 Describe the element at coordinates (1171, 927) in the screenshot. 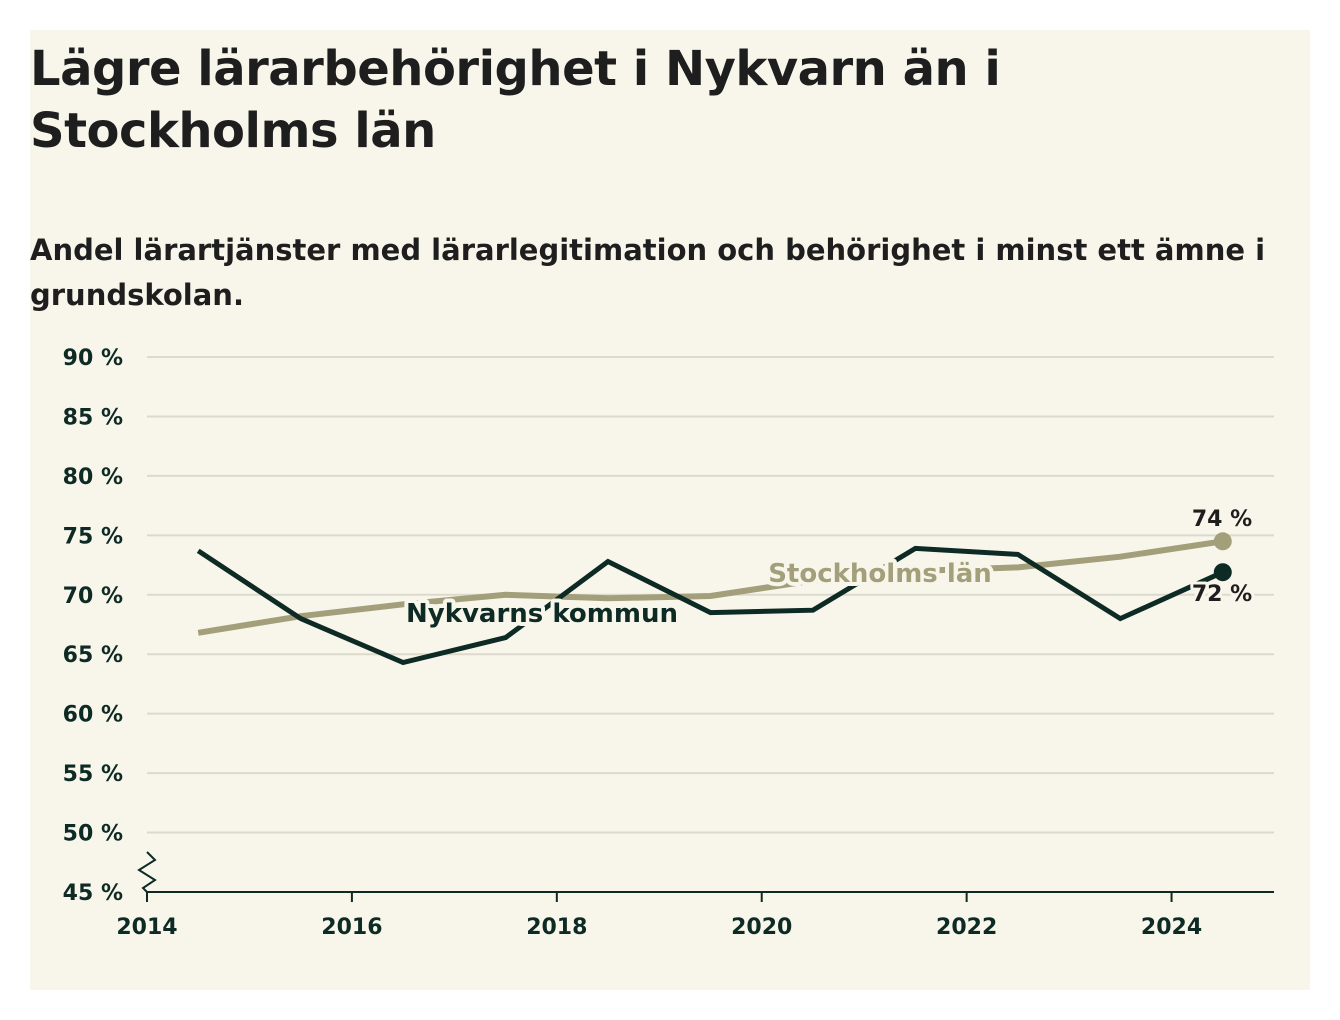

I see `x-tick-label: 2024` at that location.